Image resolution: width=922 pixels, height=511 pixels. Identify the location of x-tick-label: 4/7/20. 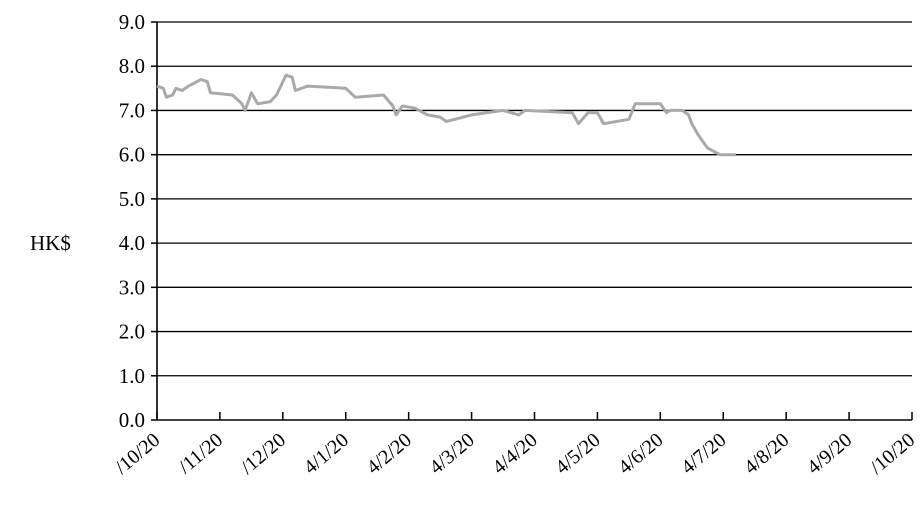
(703, 454).